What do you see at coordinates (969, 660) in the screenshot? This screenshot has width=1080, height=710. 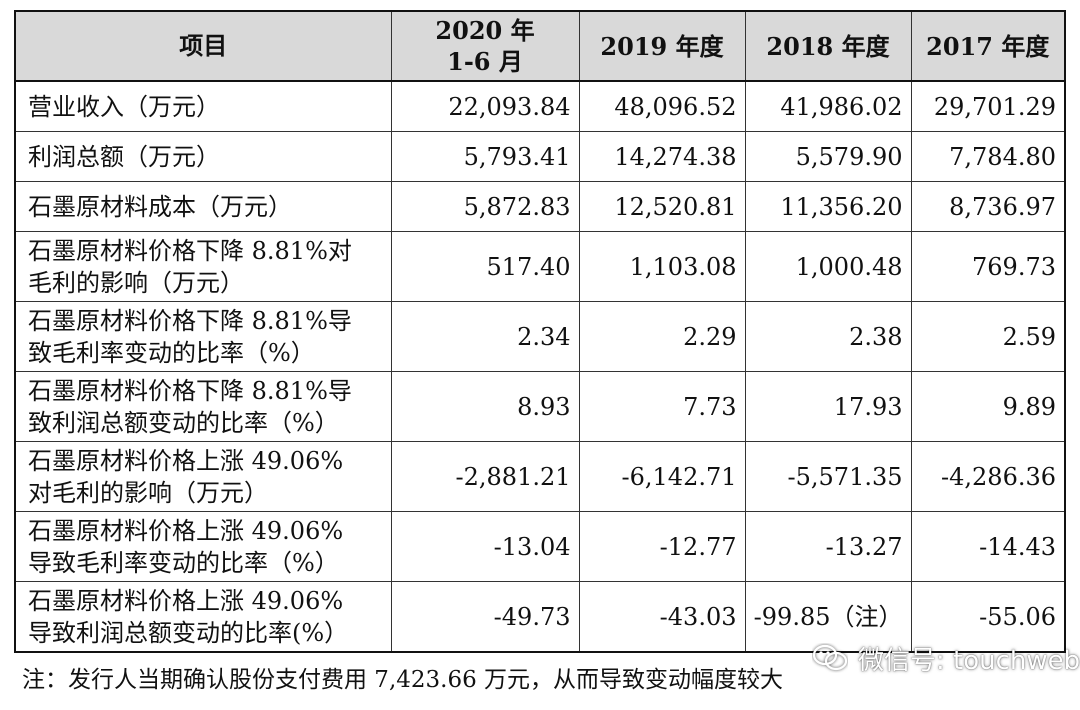 I see `watermark-text: 微信号: touchweb` at bounding box center [969, 660].